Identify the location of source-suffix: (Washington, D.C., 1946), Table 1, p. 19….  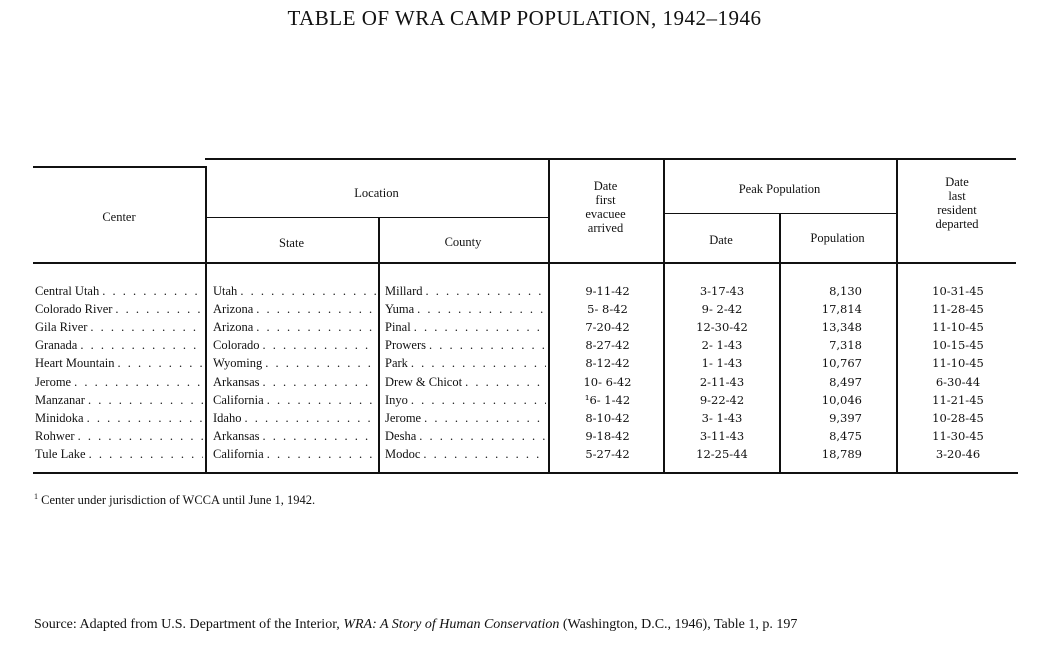
(678, 624).